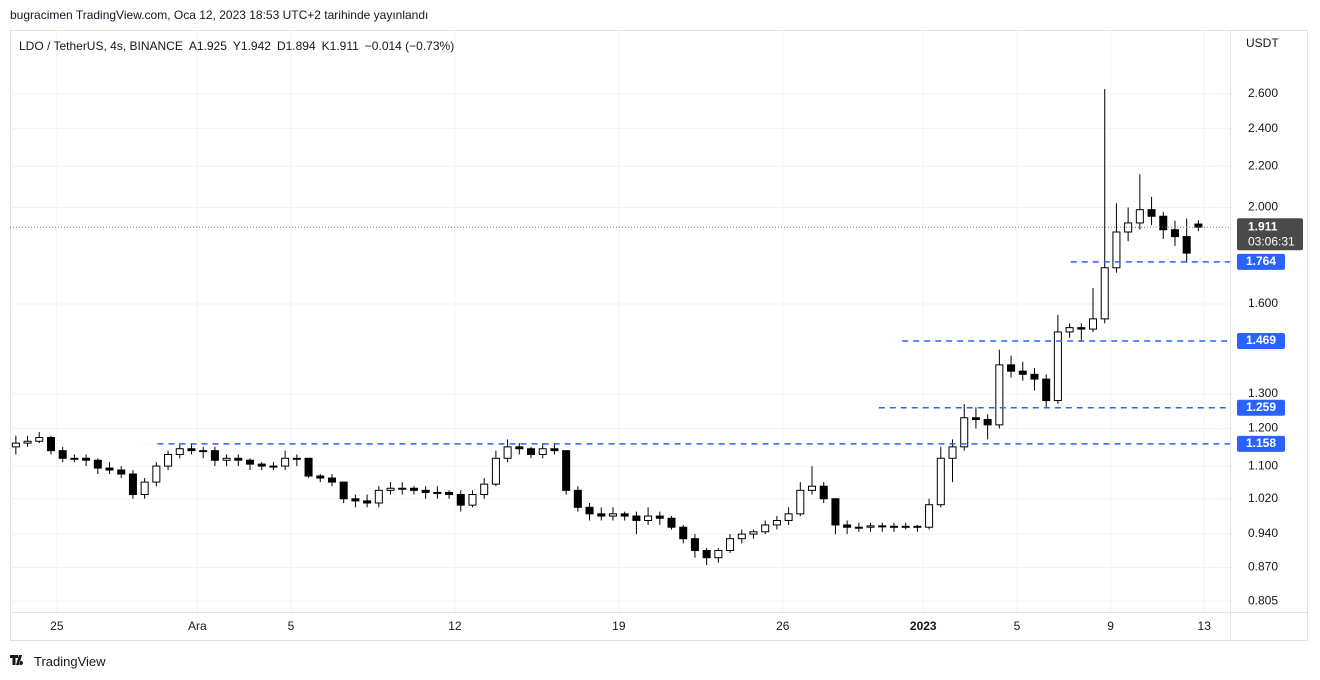 The height and width of the screenshot is (680, 1320). I want to click on y-tick-label: 0.805, so click(1263, 600).